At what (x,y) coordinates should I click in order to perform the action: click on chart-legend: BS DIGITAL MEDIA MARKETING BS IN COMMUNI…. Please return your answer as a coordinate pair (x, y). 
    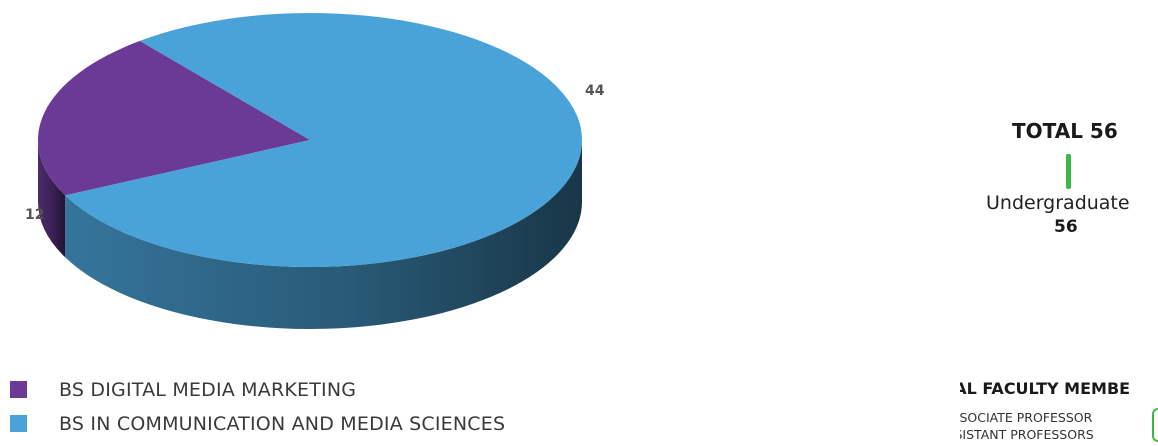
    Looking at the image, I should click on (257, 412).